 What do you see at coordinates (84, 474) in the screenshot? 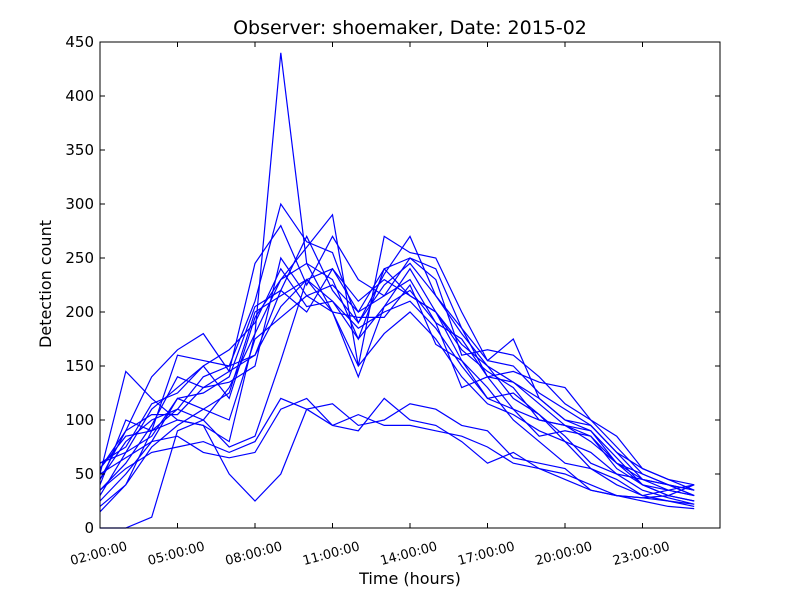
I see `y-tick-label: 50` at bounding box center [84, 474].